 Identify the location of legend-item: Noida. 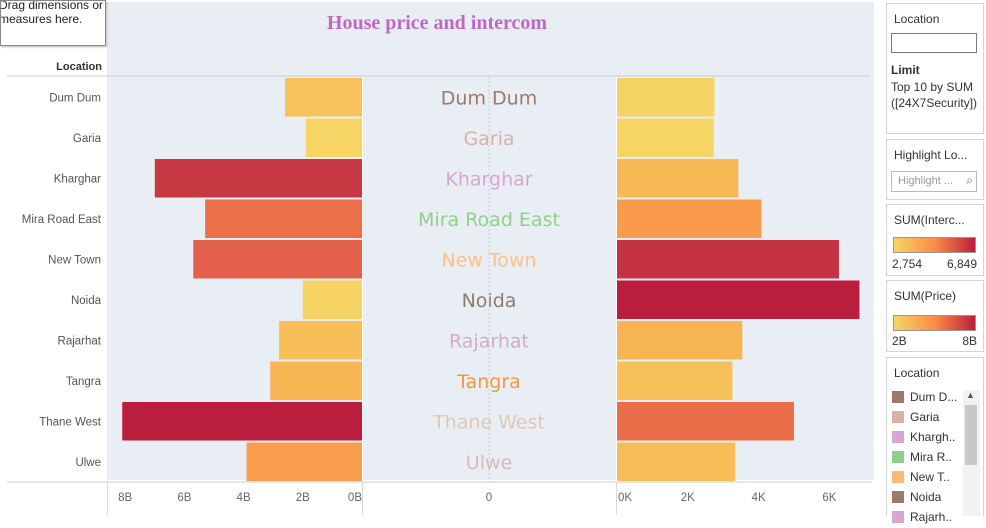
(927, 499).